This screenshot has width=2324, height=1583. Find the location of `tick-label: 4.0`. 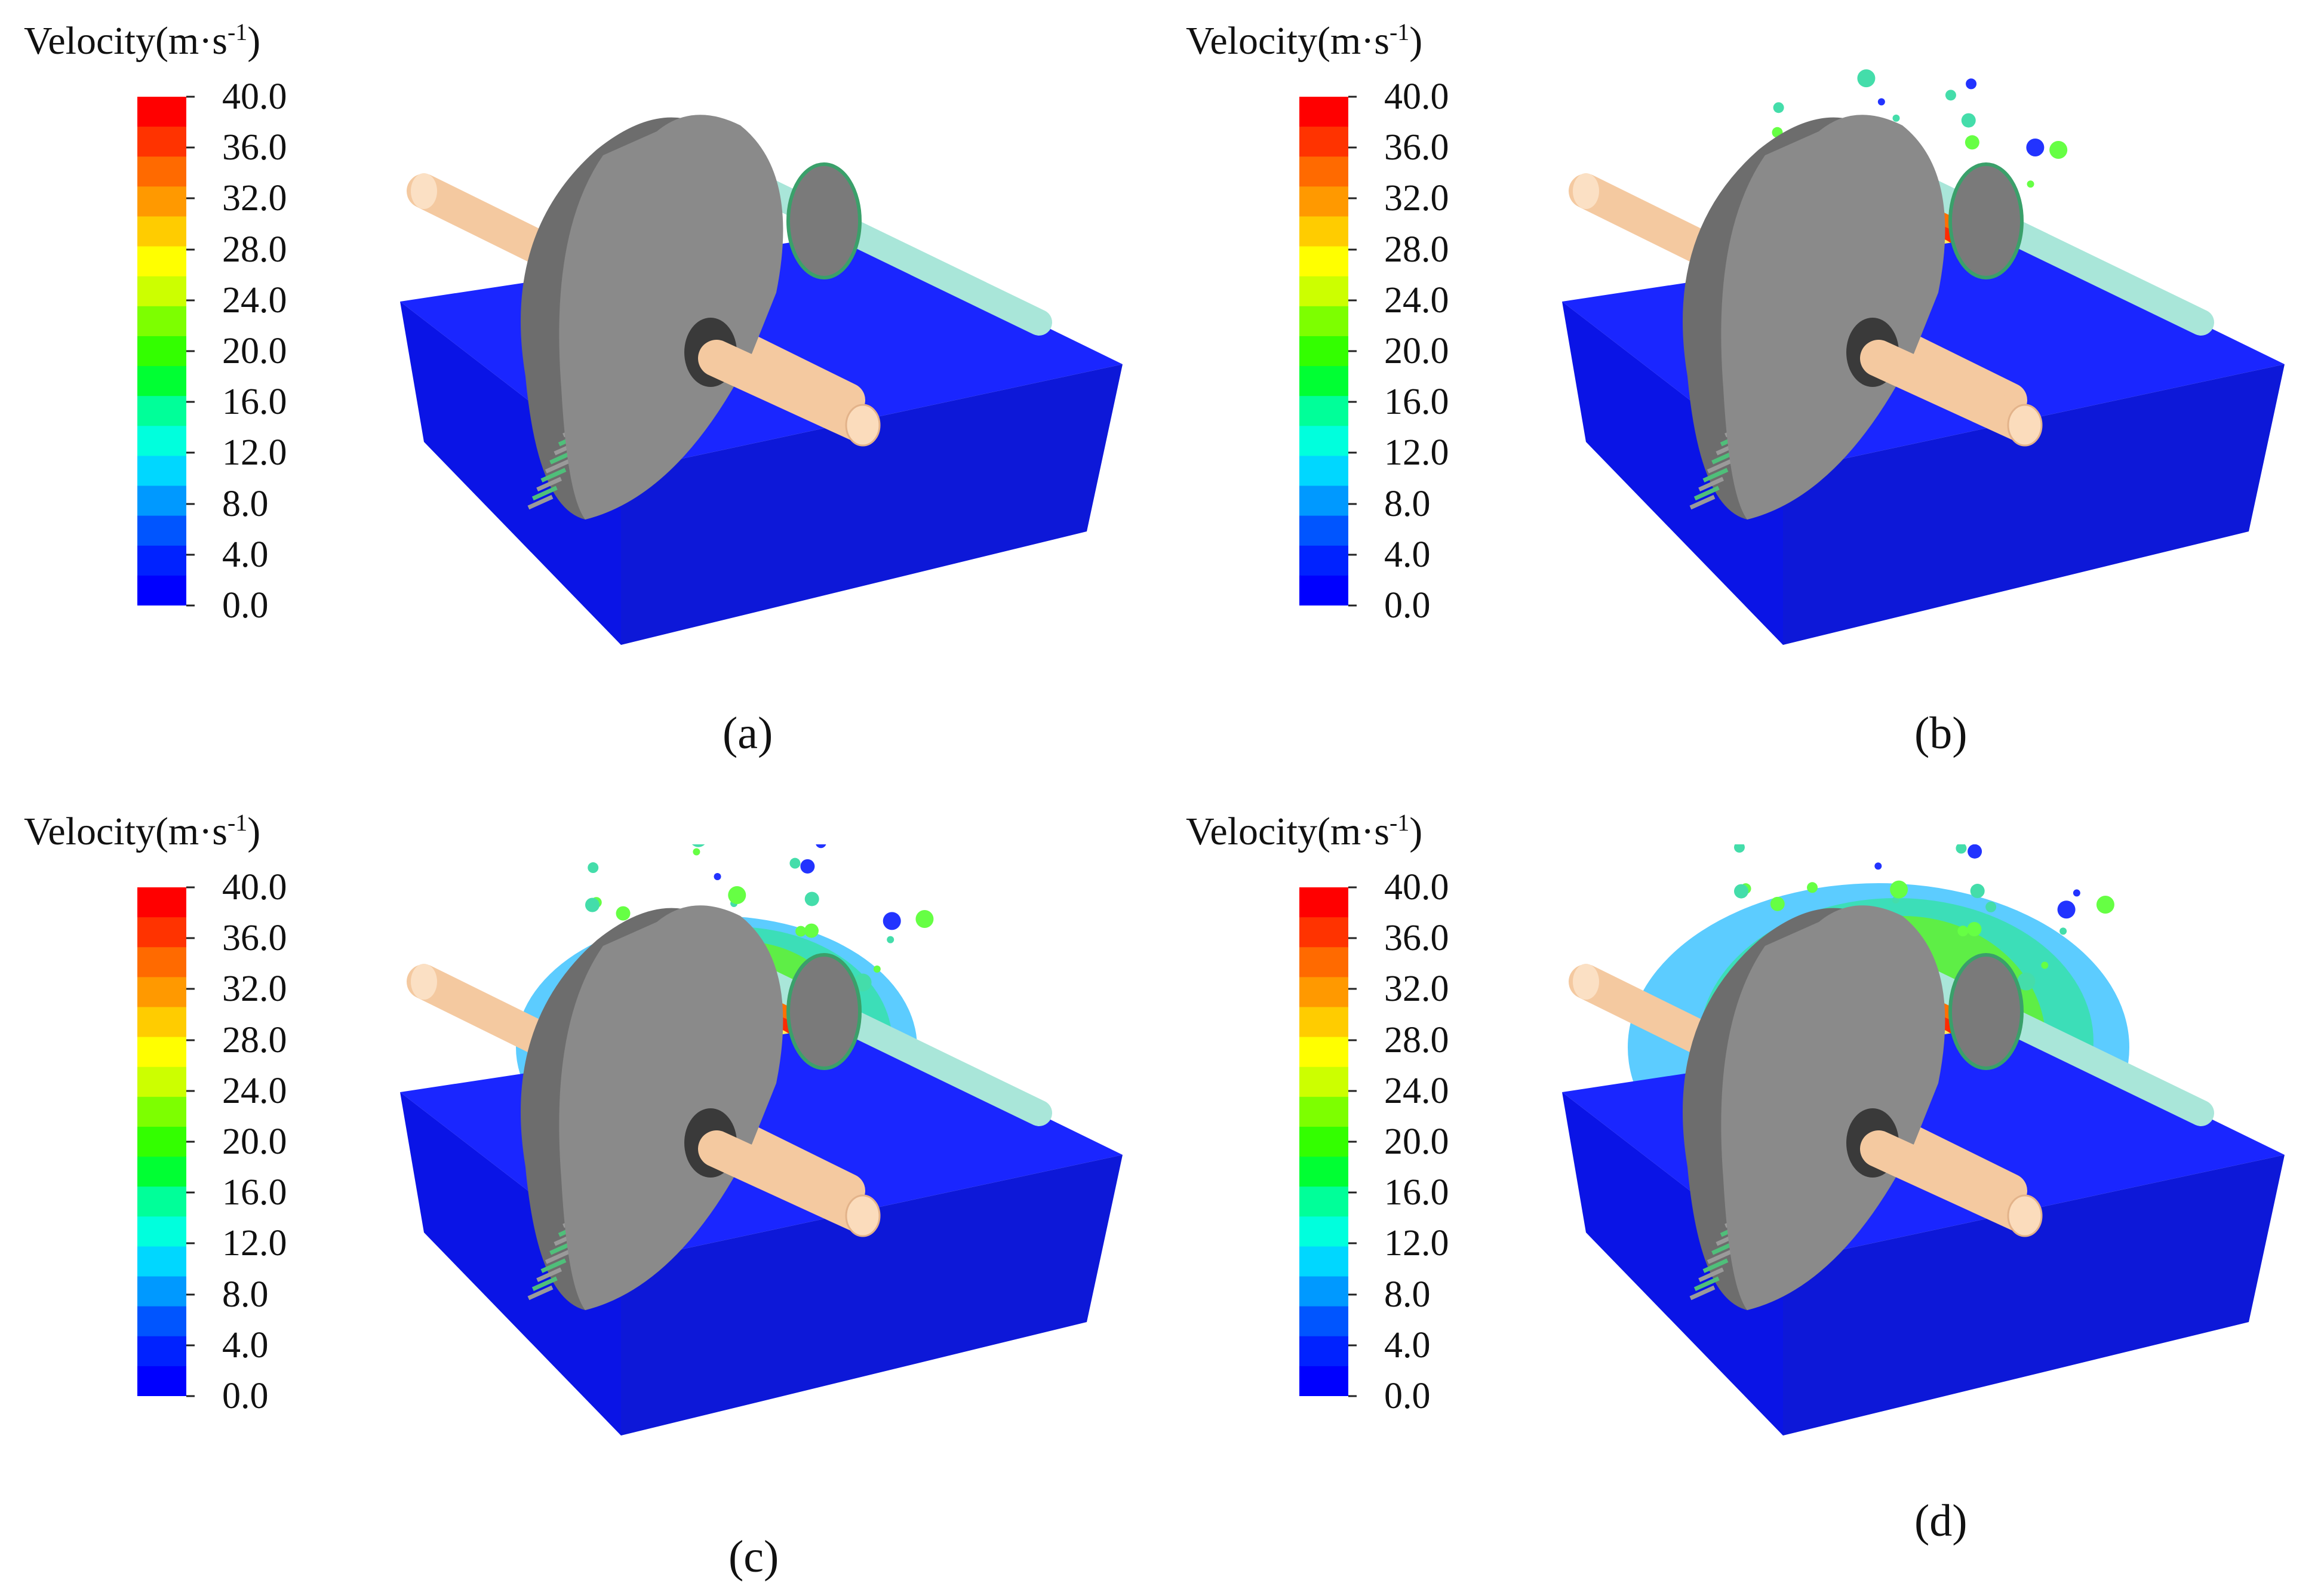

tick-label: 4.0 is located at coordinates (245, 554).